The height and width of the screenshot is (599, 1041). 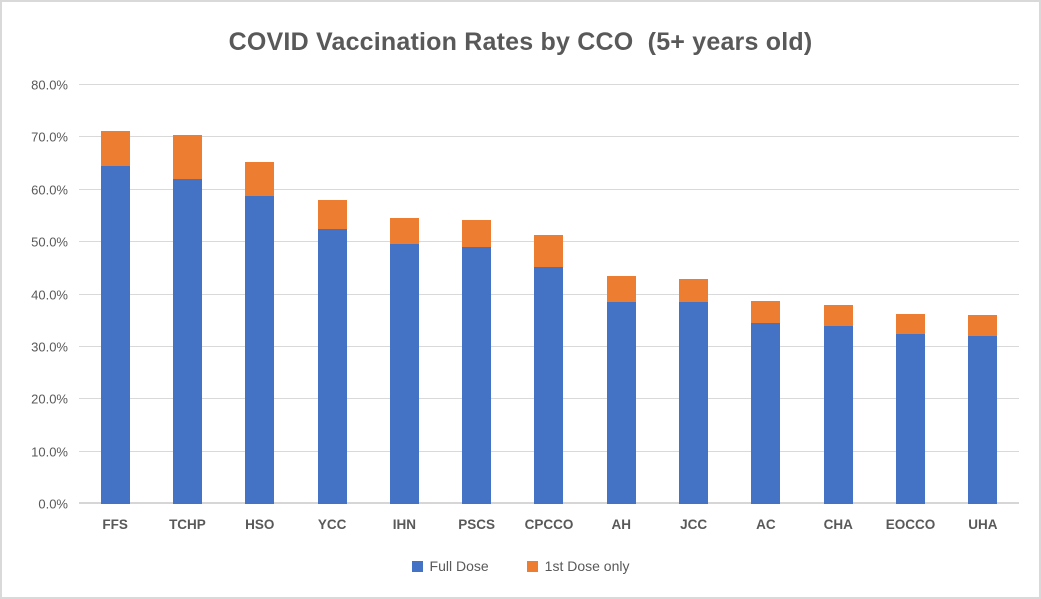 I want to click on bar-cpcco, so click(x=549, y=294).